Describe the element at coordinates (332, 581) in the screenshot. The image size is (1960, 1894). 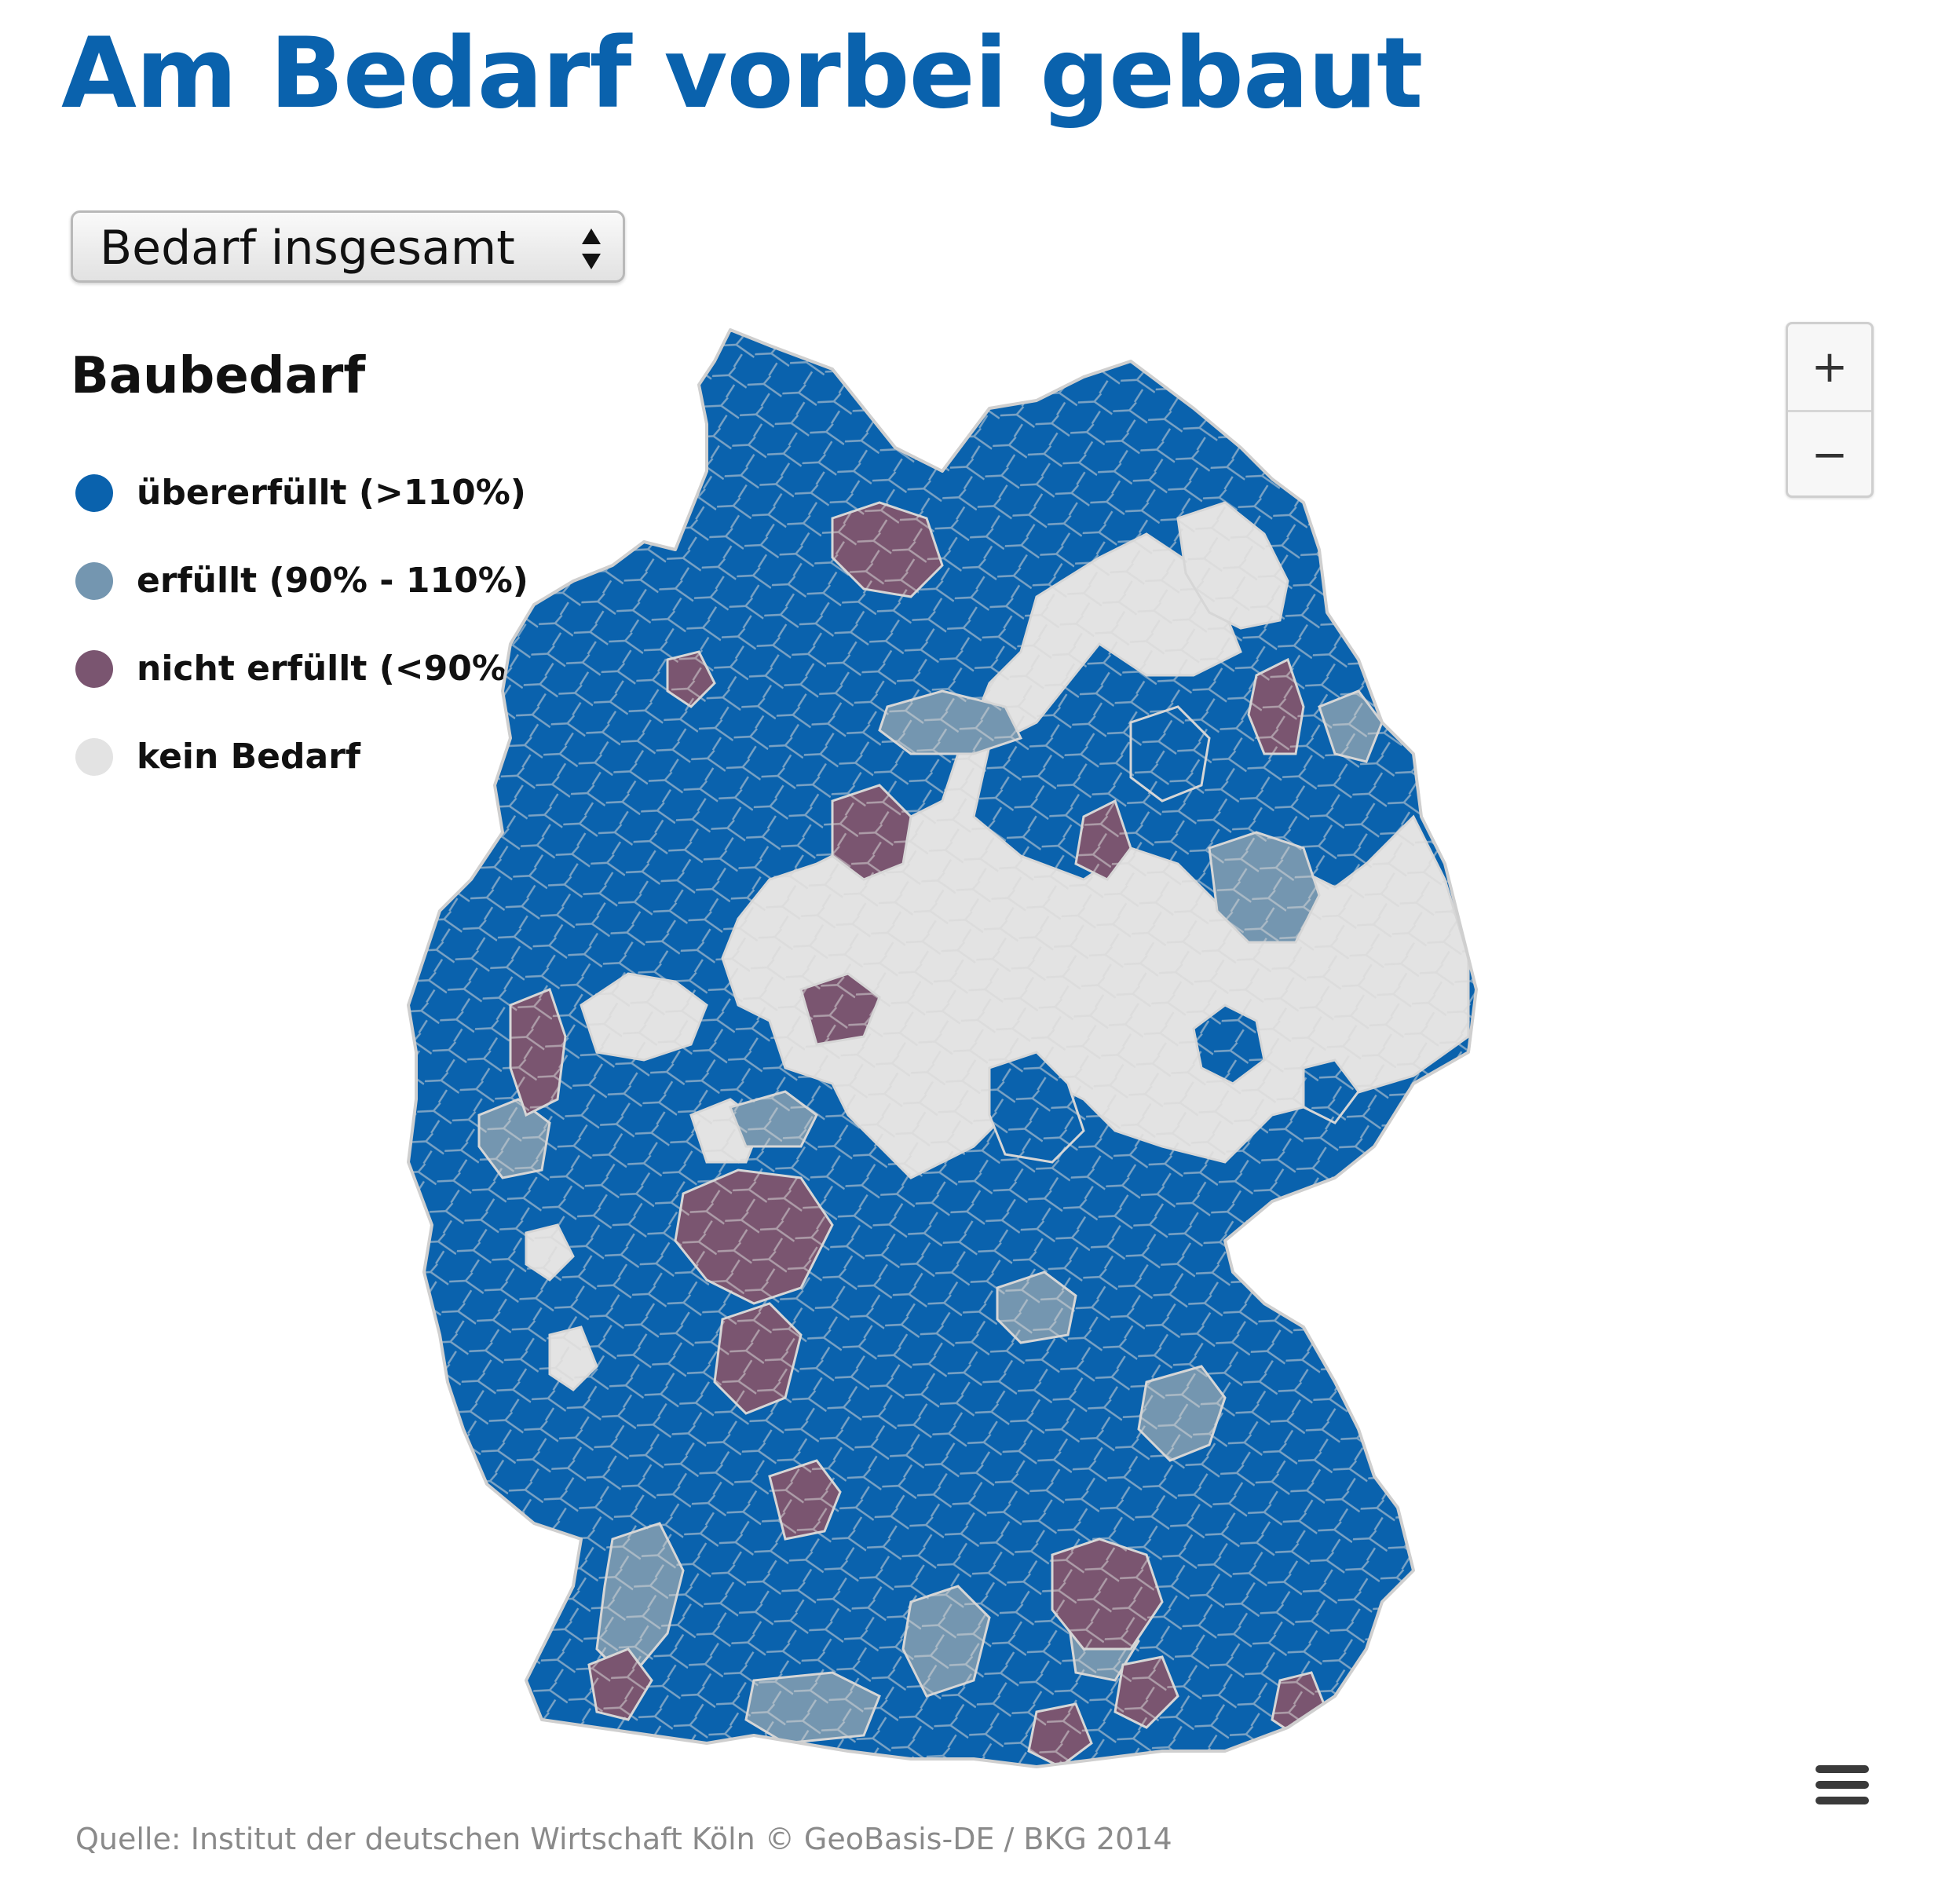
I see `legend-label-erfuellt: erfüllt (90% - 110%)` at that location.